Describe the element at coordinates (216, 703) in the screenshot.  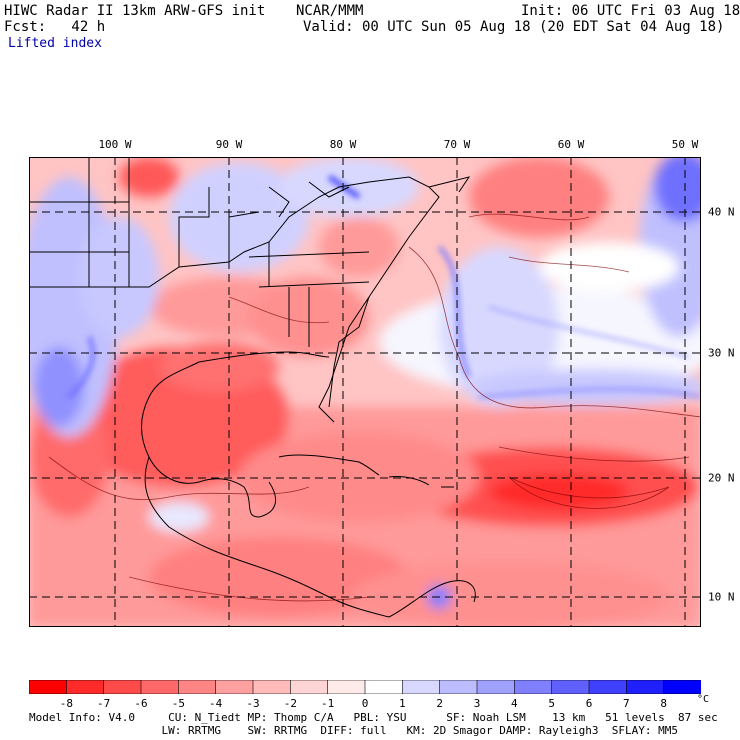
I see `colorbar-tick-label: -4` at that location.